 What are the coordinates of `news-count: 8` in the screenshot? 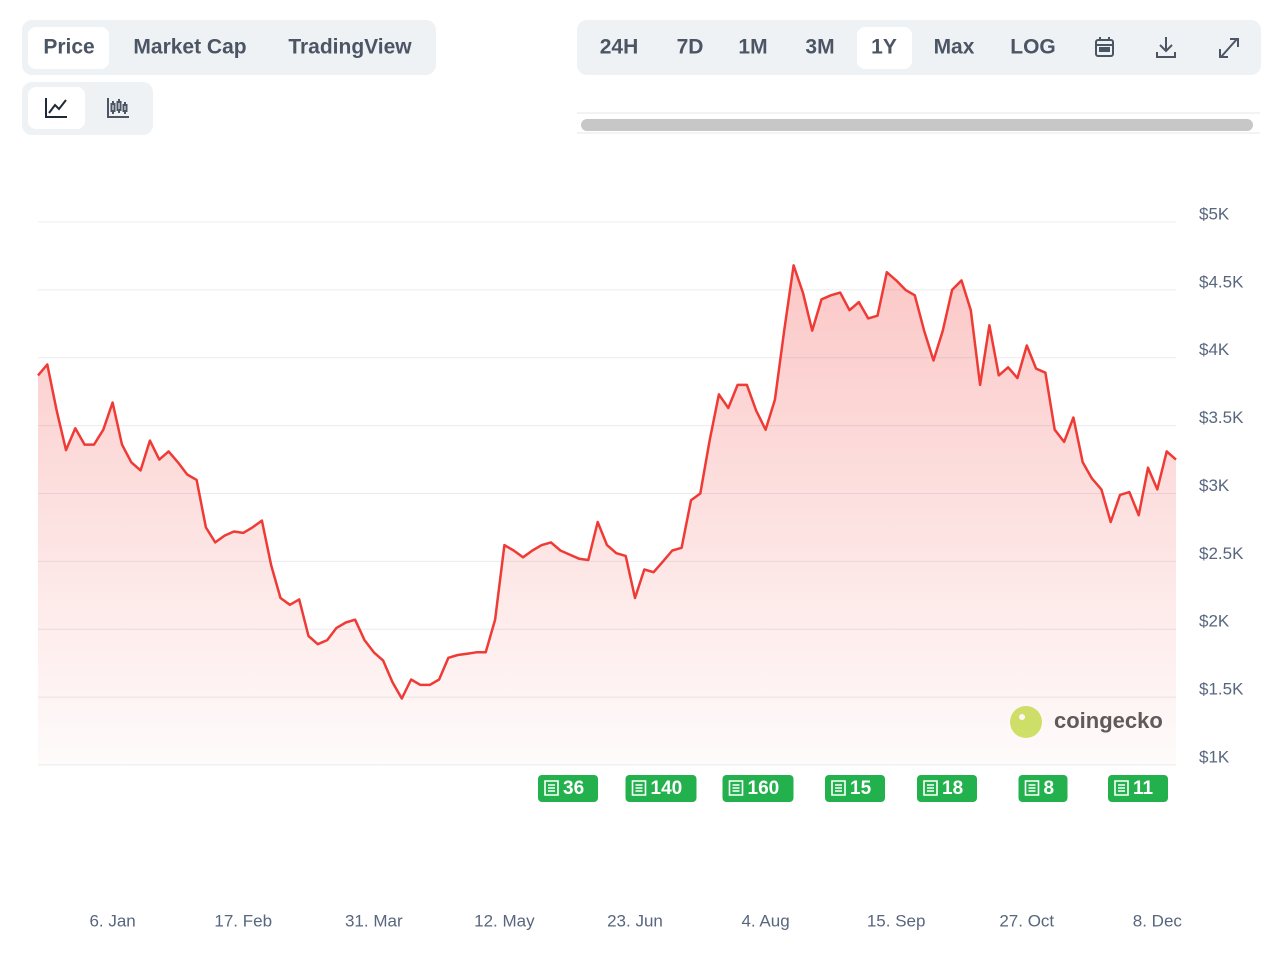 It's located at (1049, 788).